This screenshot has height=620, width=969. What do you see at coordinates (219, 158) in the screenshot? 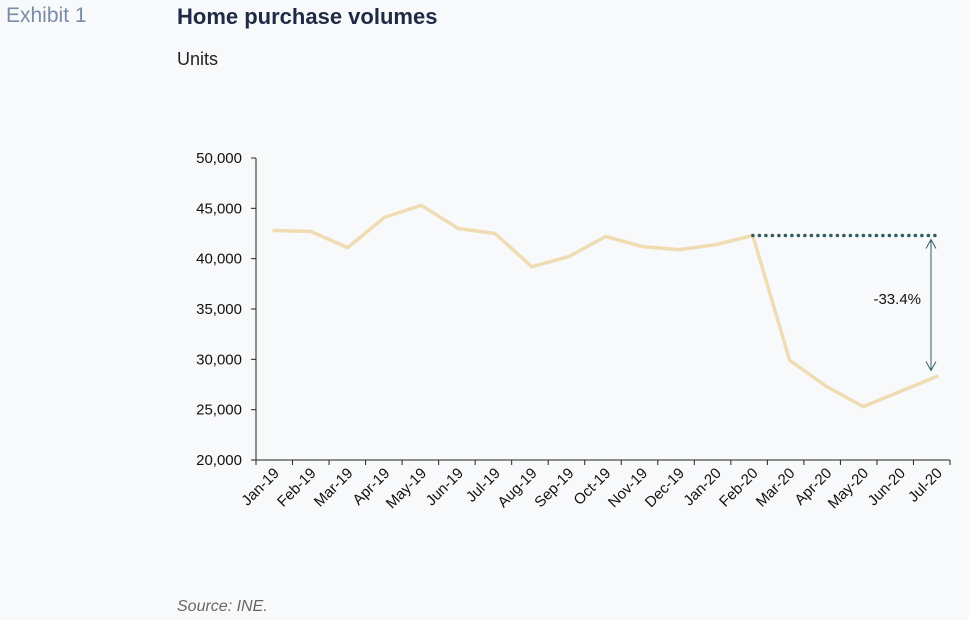
I see `y-tick-label: 50,000` at bounding box center [219, 158].